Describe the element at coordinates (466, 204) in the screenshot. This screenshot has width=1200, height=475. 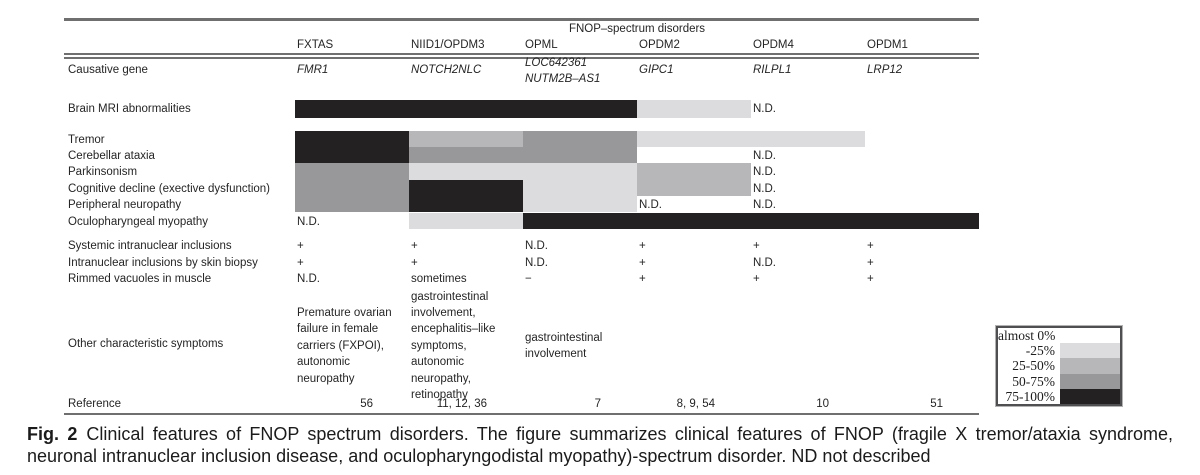
I see `cell-peripheral-neuropathy-niid1-opdm3` at that location.